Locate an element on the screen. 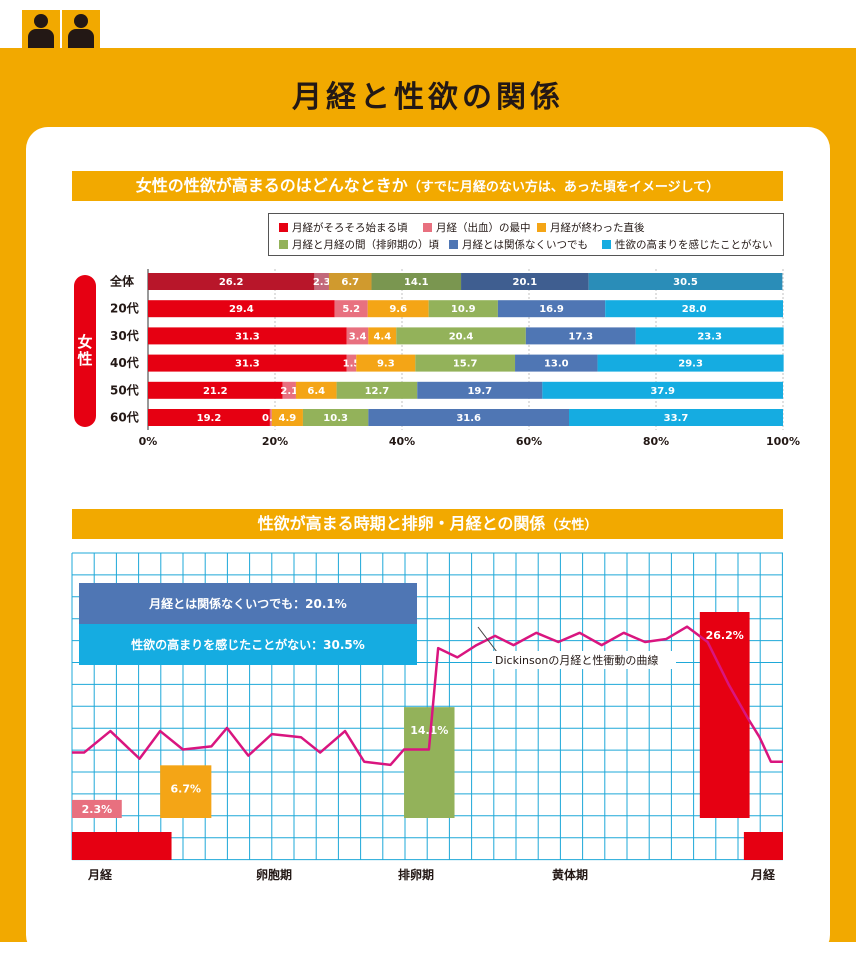 The width and height of the screenshot is (856, 957). bar-value-label: 14.1 is located at coordinates (416, 282).